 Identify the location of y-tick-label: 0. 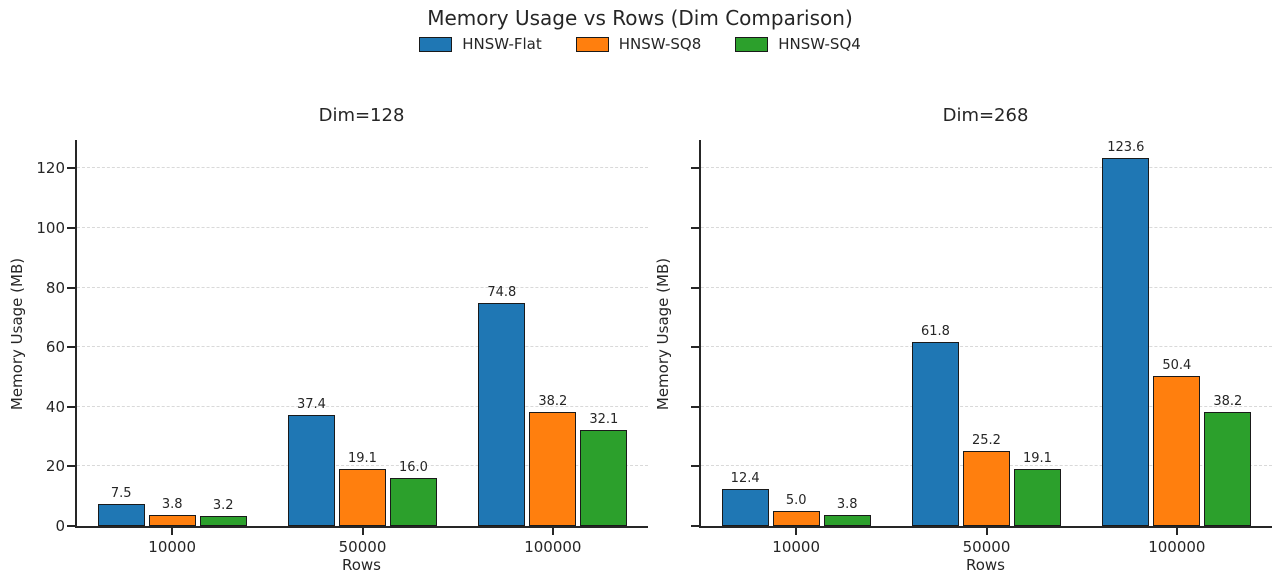
(60, 526).